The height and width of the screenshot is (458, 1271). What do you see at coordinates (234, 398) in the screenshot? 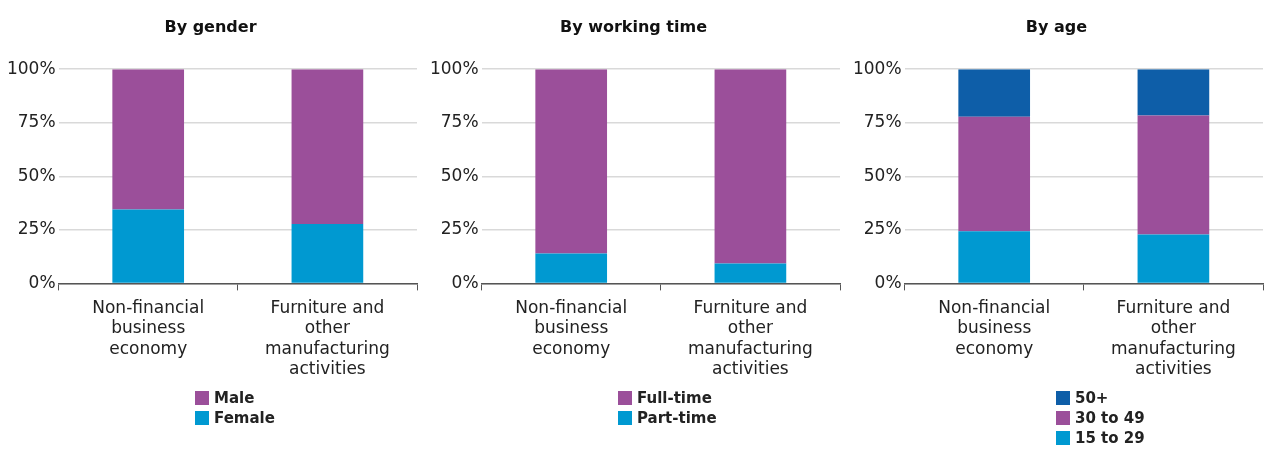
I see `legend-label: Male` at bounding box center [234, 398].